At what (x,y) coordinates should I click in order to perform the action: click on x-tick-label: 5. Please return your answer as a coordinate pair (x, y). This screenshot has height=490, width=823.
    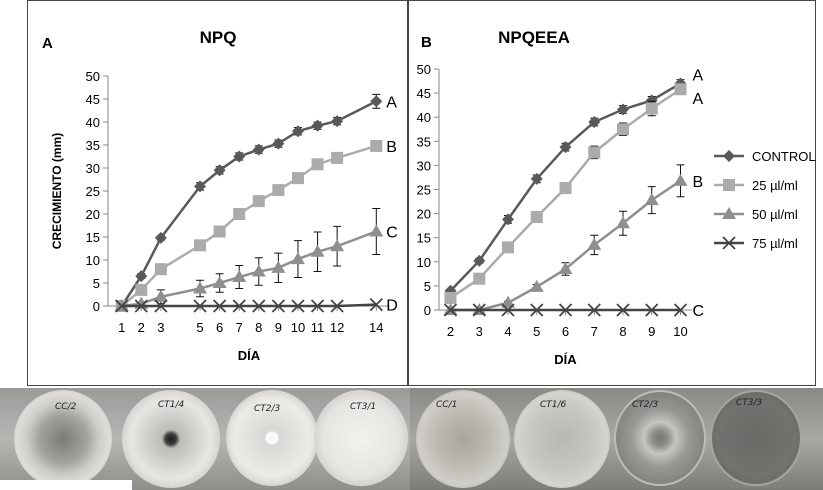
    Looking at the image, I should click on (536, 331).